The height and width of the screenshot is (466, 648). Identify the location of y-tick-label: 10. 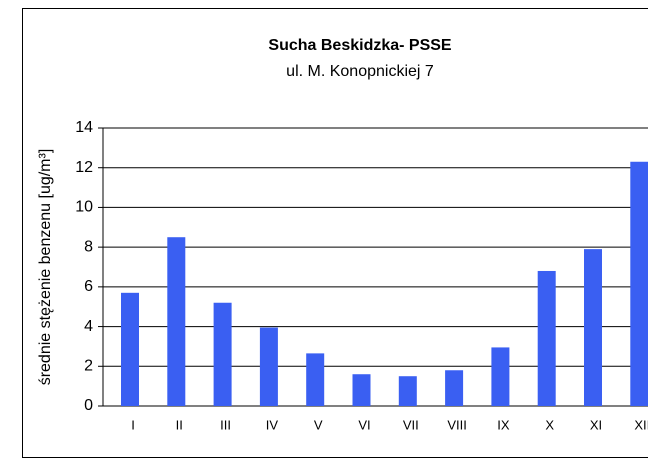
(84, 207).